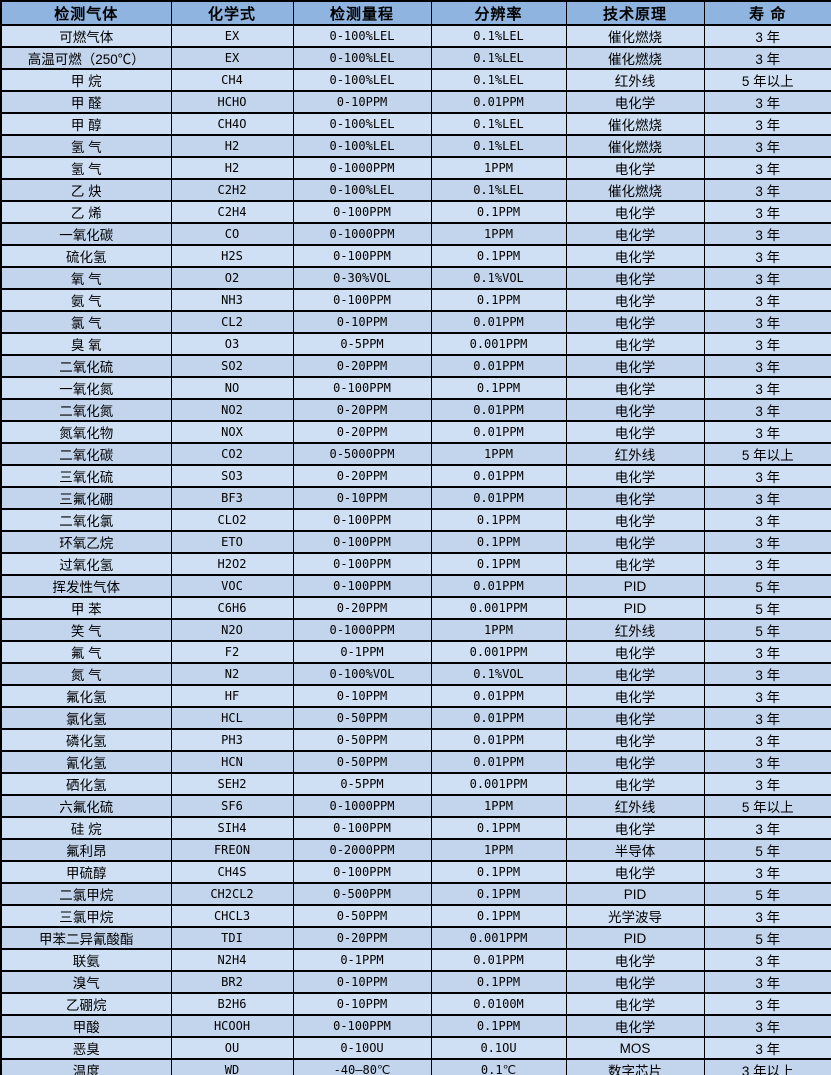  I want to click on table-row: 二氯甲烷 CH2CL2 0-500PPM 0.1PPM PID 5 年, so click(415, 894).